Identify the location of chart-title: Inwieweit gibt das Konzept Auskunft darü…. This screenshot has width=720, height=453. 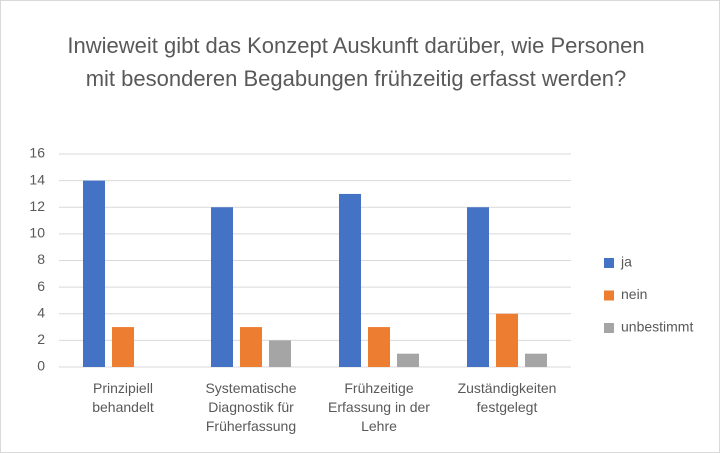
(356, 62).